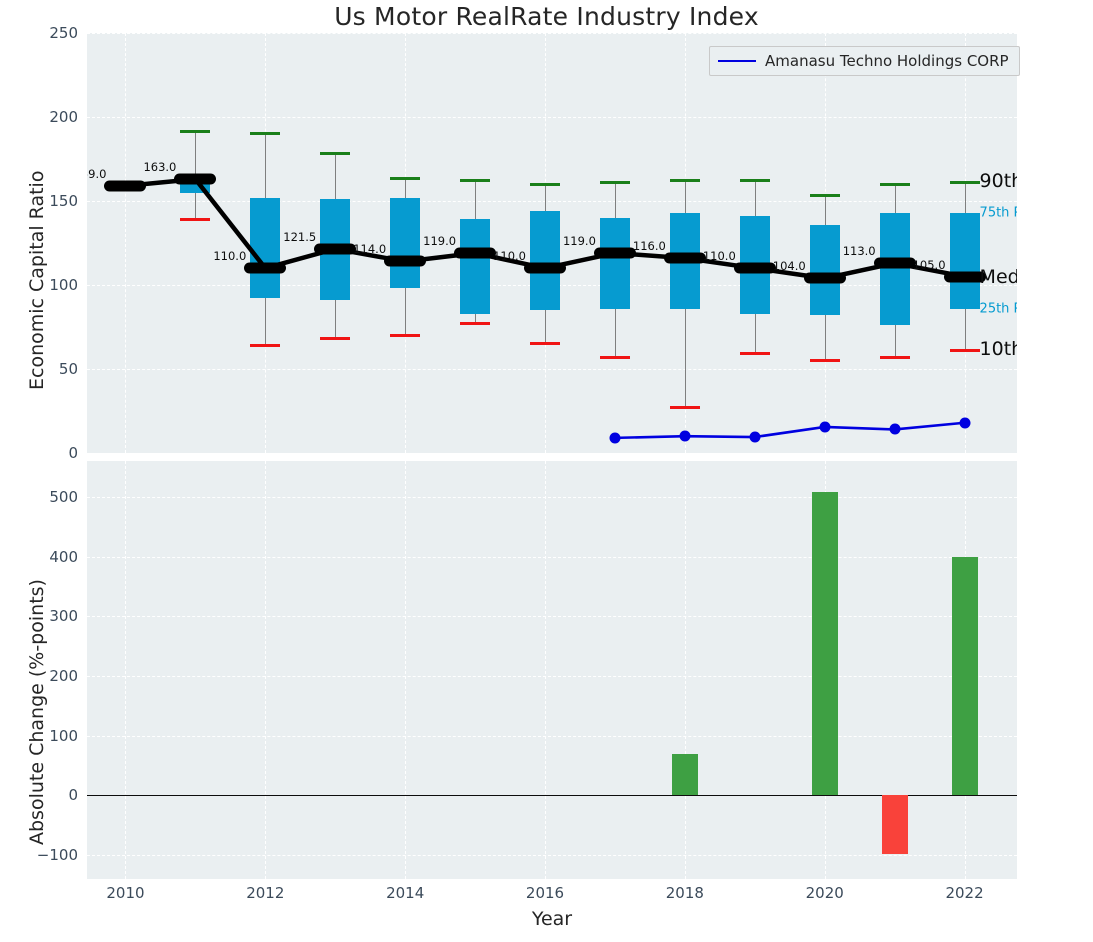 Image resolution: width=1093 pixels, height=942 pixels. Describe the element at coordinates (684, 893) in the screenshot. I see `x-axis-tick-label: 2018` at that location.